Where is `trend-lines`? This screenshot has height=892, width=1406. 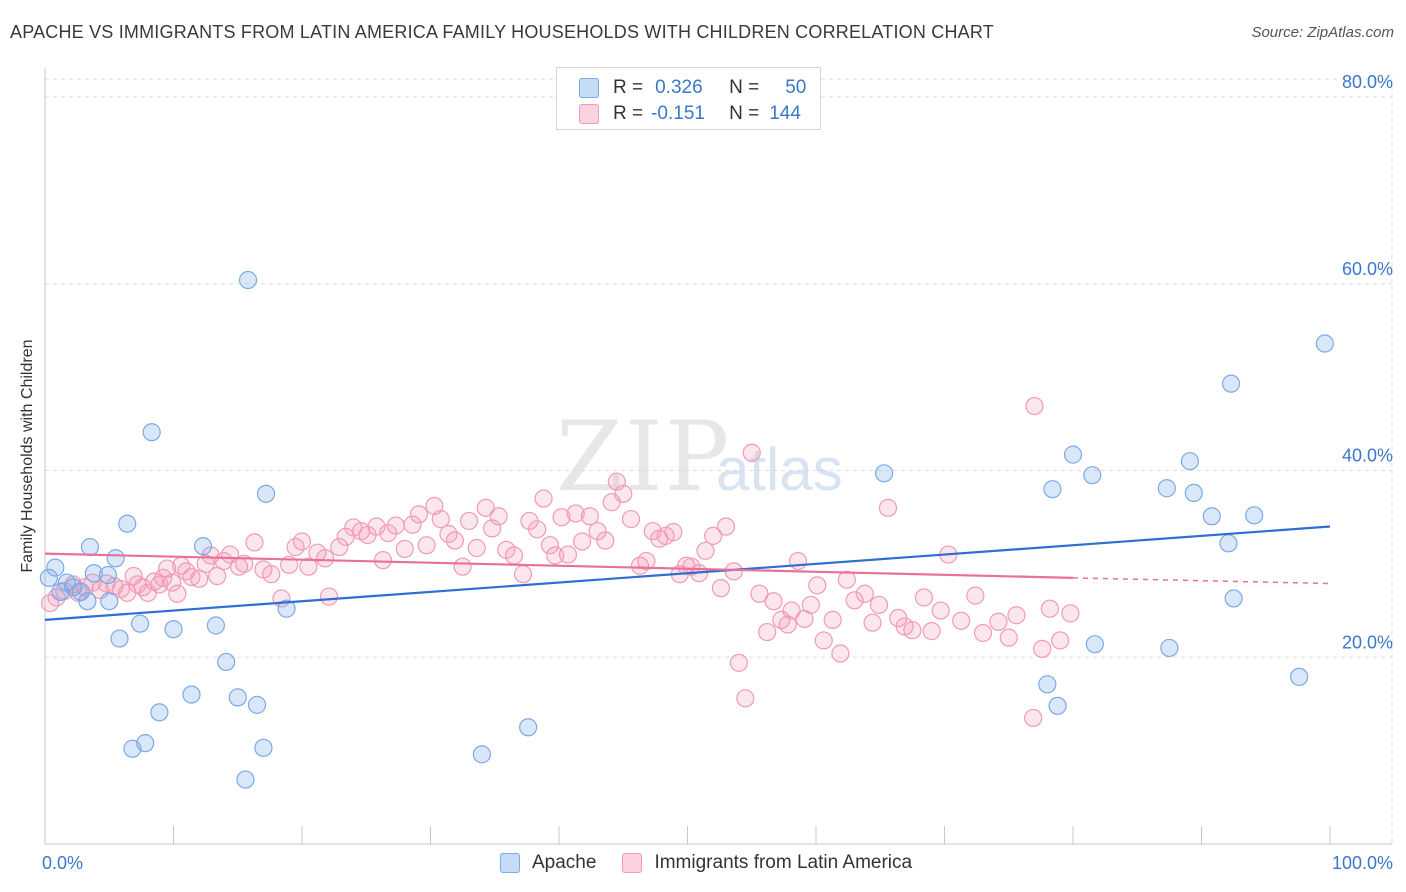
trend-lines is located at coordinates (687, 573).